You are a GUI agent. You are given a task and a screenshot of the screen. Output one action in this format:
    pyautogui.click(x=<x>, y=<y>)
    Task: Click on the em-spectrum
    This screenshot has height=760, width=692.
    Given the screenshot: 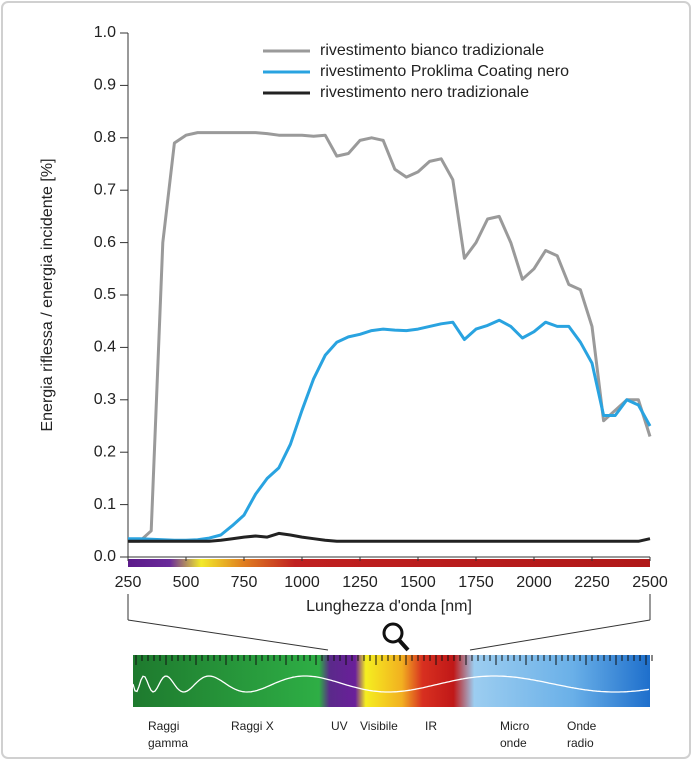 What is the action you would take?
    pyautogui.click(x=391, y=681)
    